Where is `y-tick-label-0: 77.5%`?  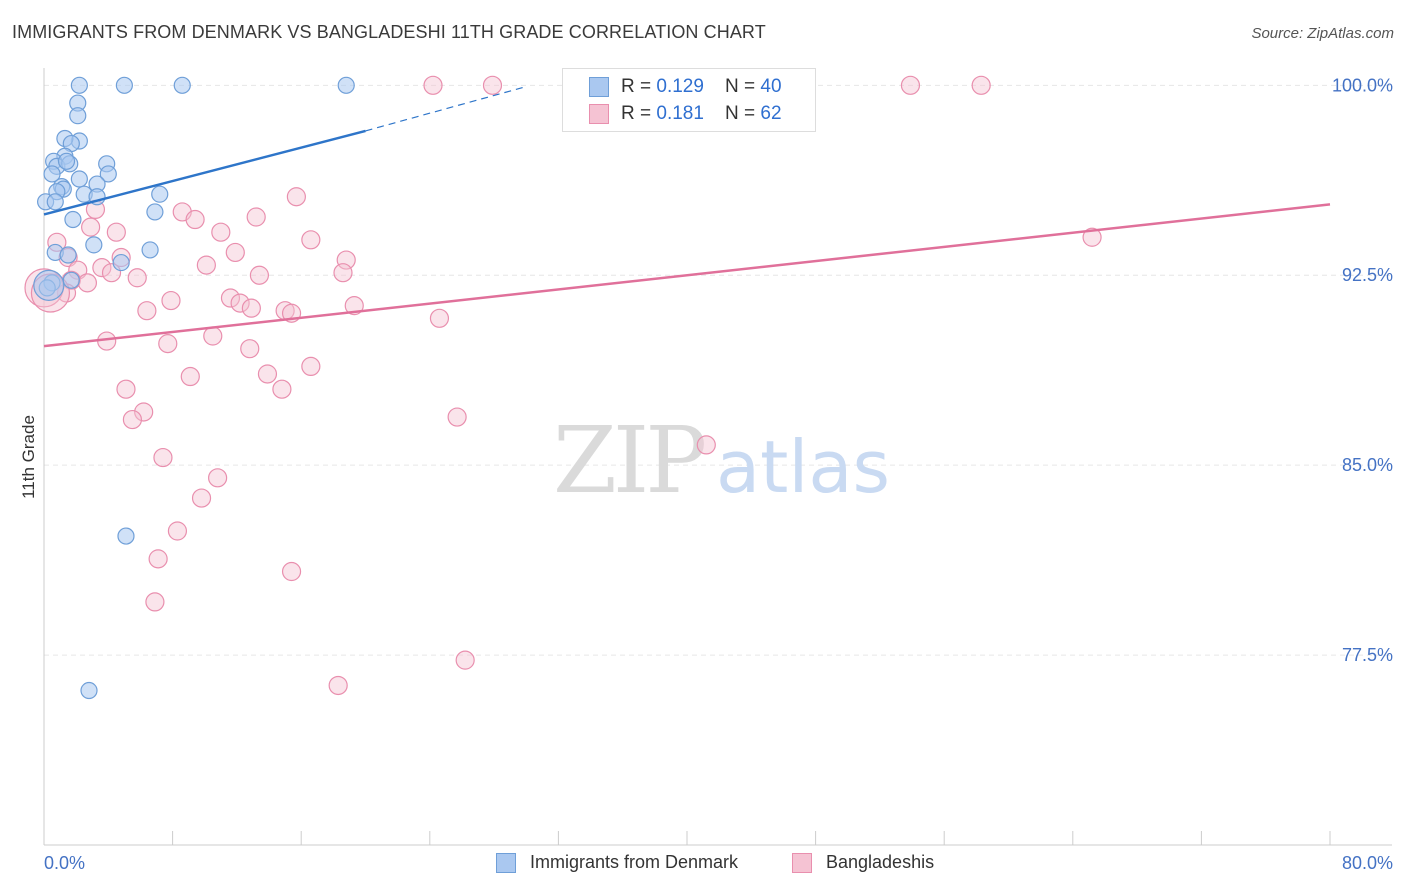 y-tick-label-0: 77.5% is located at coordinates (1367, 655).